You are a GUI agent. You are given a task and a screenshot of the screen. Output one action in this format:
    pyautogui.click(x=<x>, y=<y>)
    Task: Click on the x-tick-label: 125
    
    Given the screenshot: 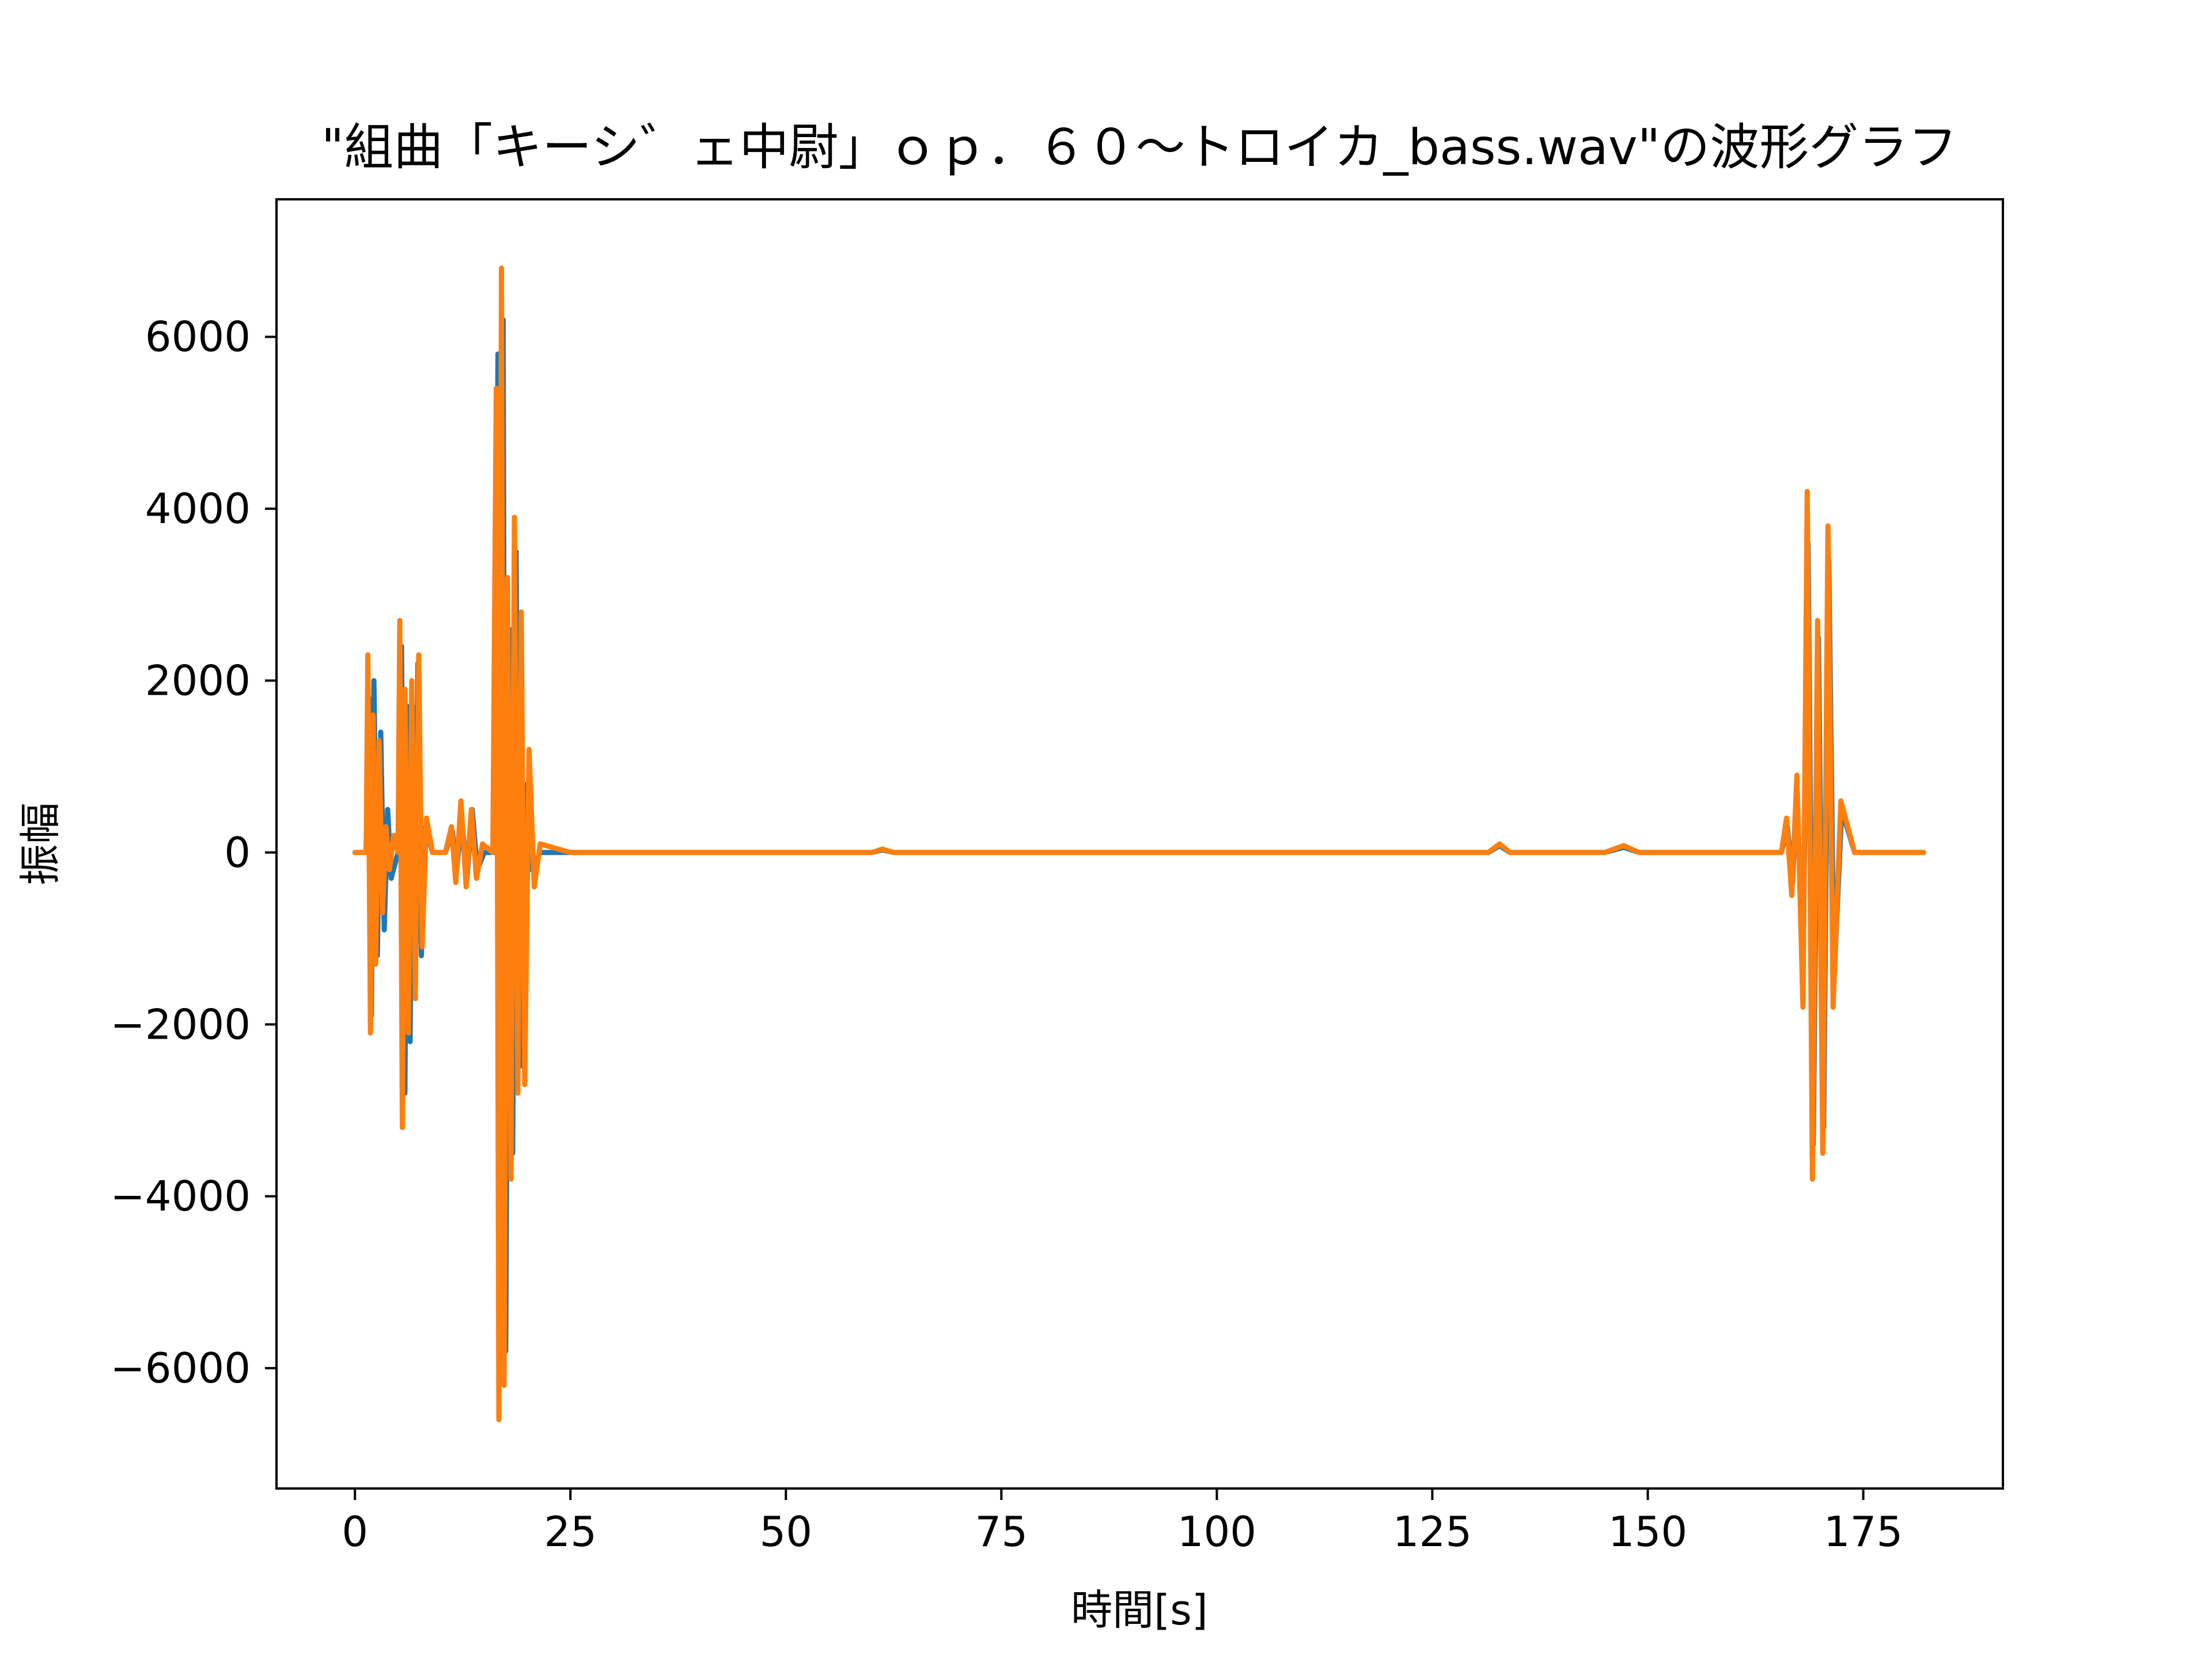 What is the action you would take?
    pyautogui.click(x=1432, y=1532)
    